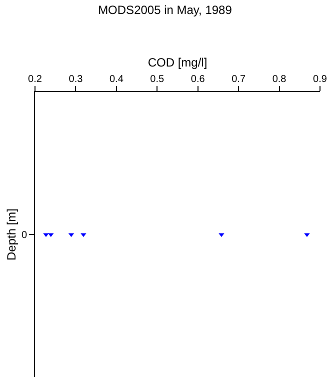 The image size is (330, 377). I want to click on x-tick-label: 0.4, so click(116, 79).